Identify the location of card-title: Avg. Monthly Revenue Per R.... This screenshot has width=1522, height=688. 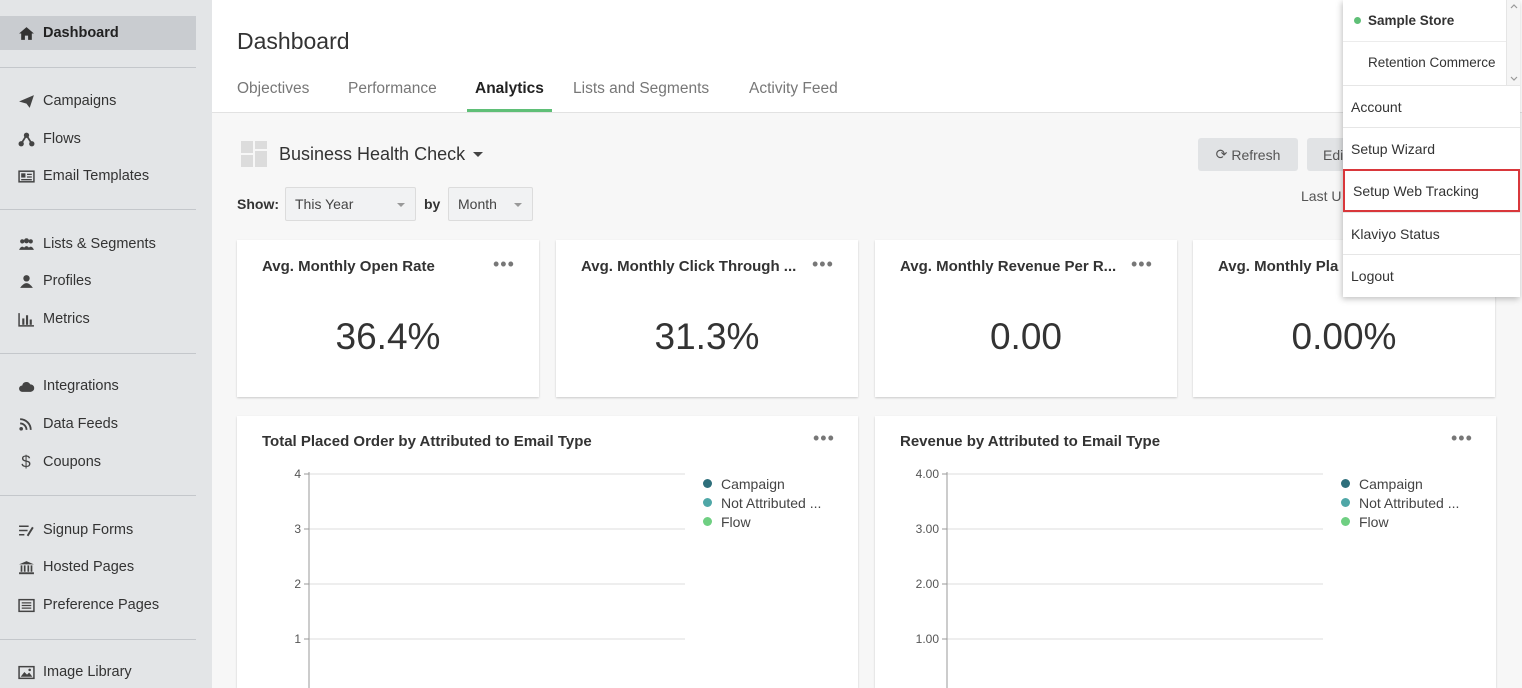
(1008, 266).